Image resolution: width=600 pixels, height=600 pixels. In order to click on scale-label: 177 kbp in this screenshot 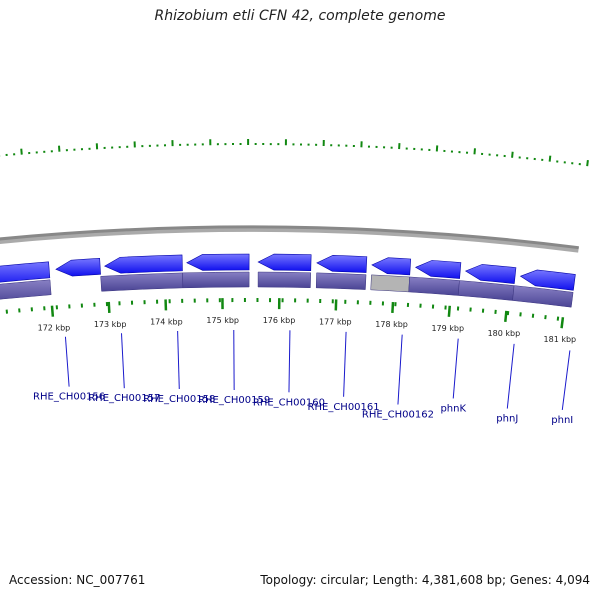, I will do `click(335, 321)`.